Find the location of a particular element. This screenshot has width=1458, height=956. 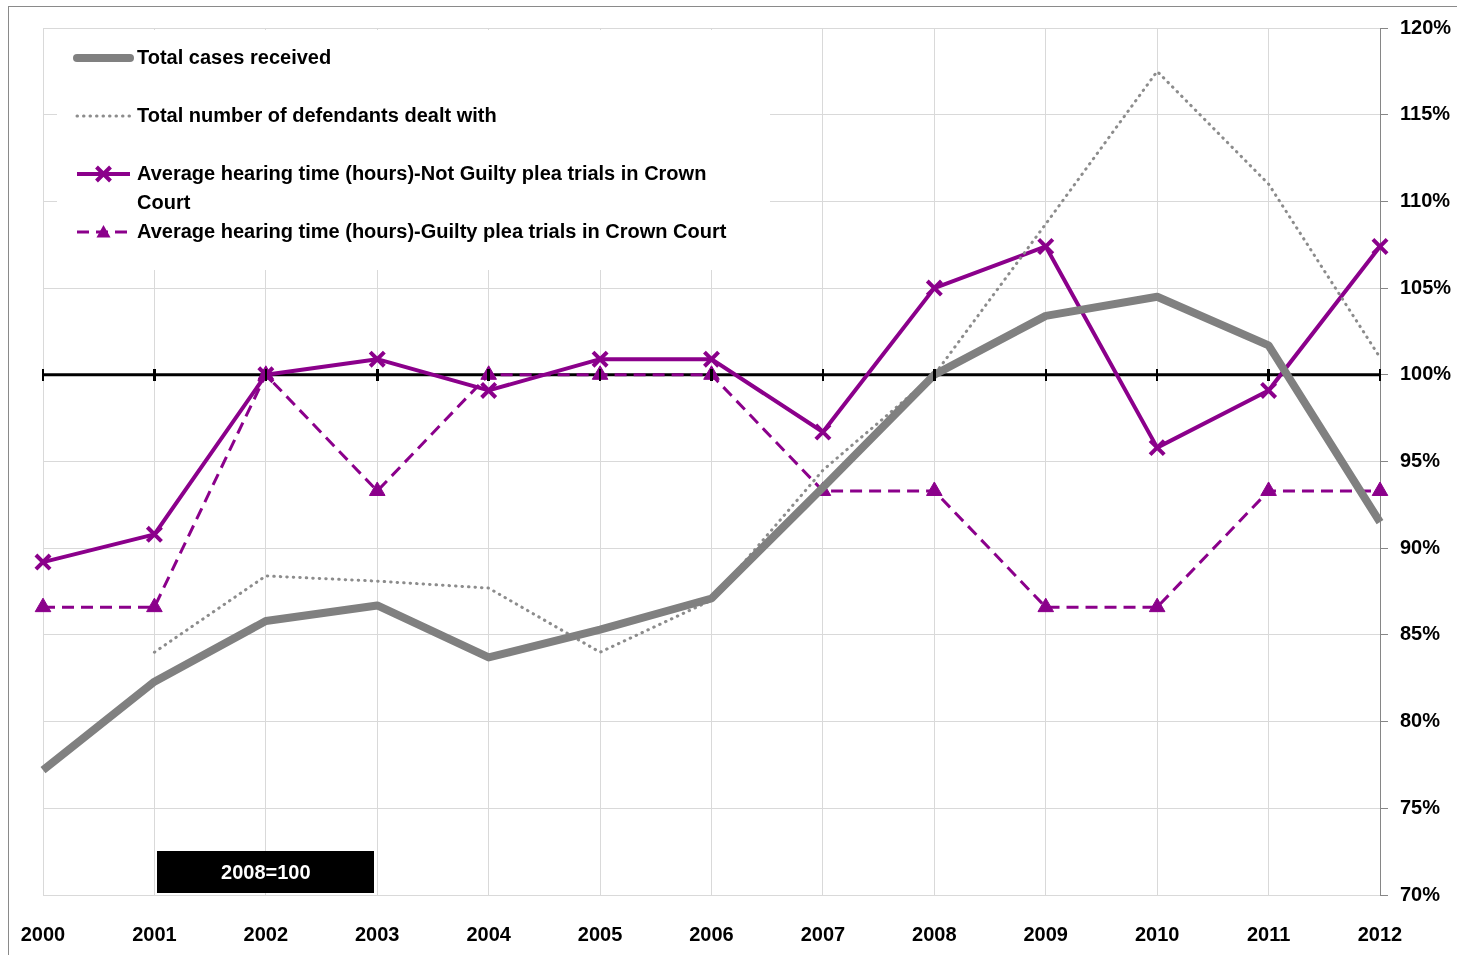

label-box: 2008=100 is located at coordinates (266, 872).